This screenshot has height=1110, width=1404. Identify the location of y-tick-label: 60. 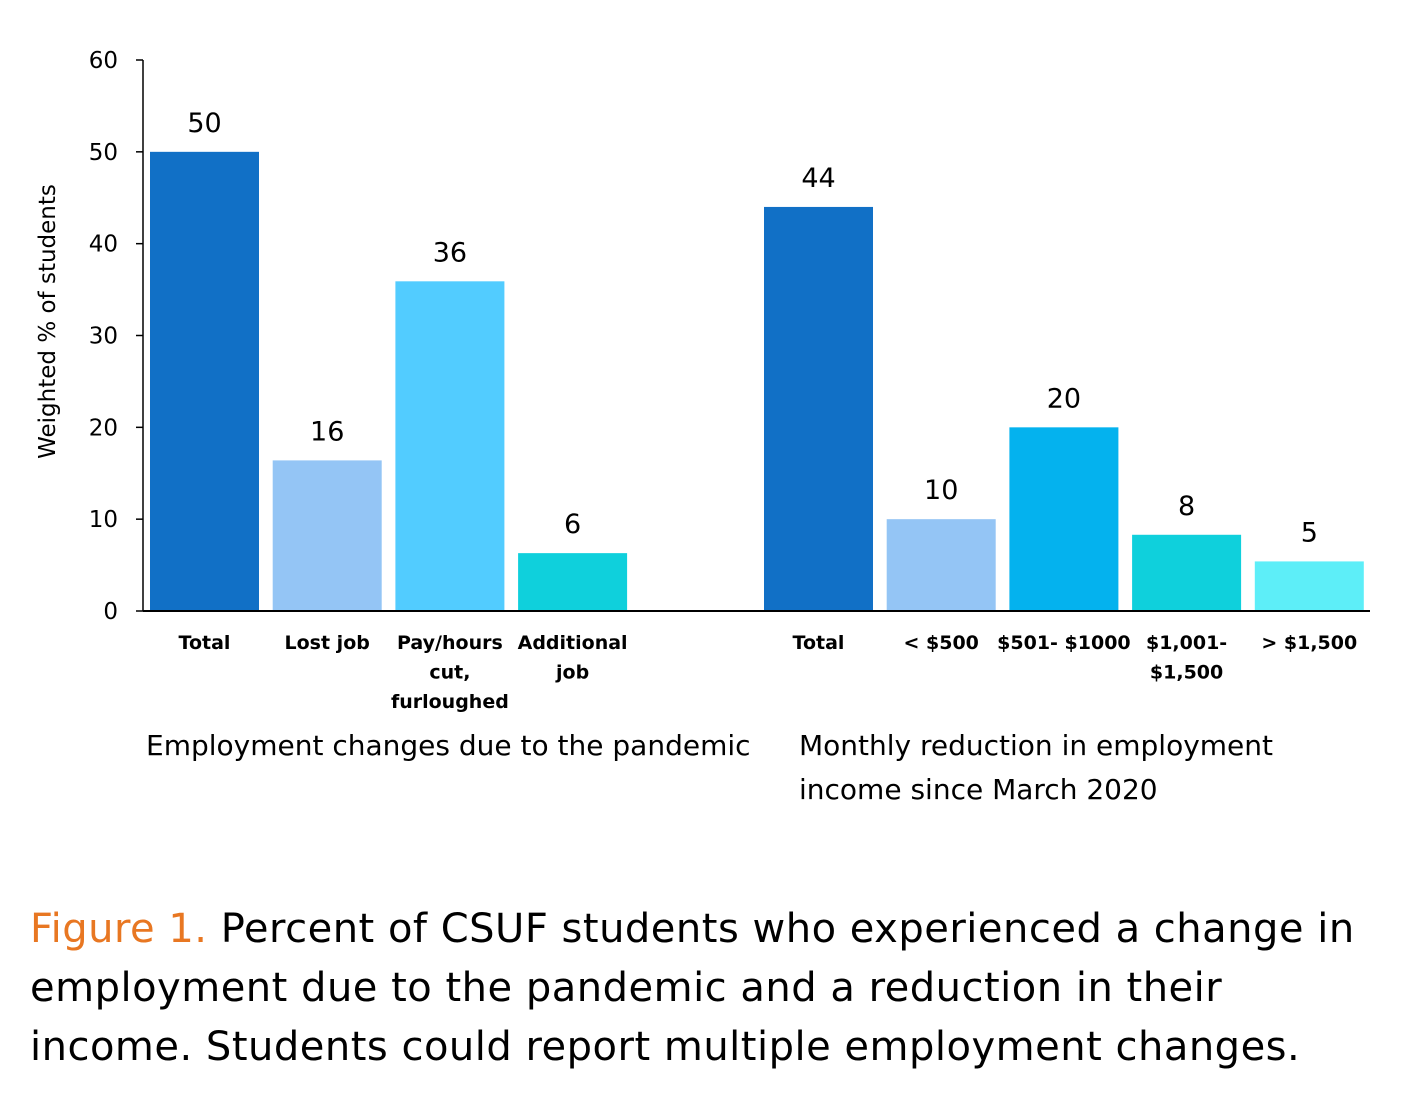
(103, 61).